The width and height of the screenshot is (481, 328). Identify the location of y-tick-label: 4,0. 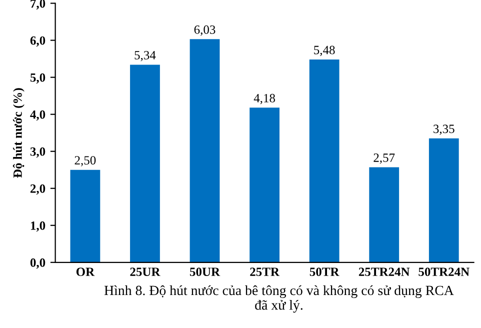
(38, 115).